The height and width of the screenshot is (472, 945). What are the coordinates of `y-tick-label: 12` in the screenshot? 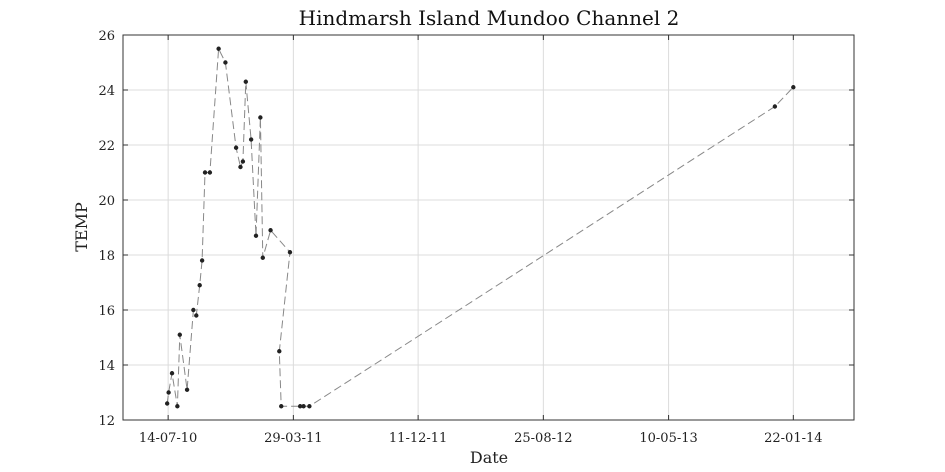 It's located at (106, 421).